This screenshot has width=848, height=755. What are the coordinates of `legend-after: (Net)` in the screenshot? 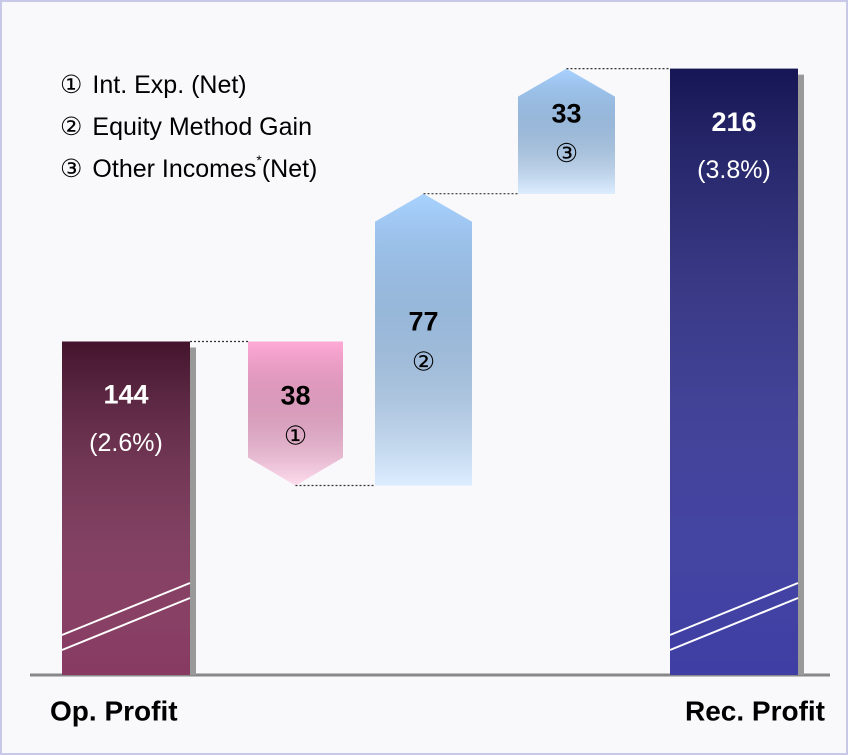 It's located at (290, 169).